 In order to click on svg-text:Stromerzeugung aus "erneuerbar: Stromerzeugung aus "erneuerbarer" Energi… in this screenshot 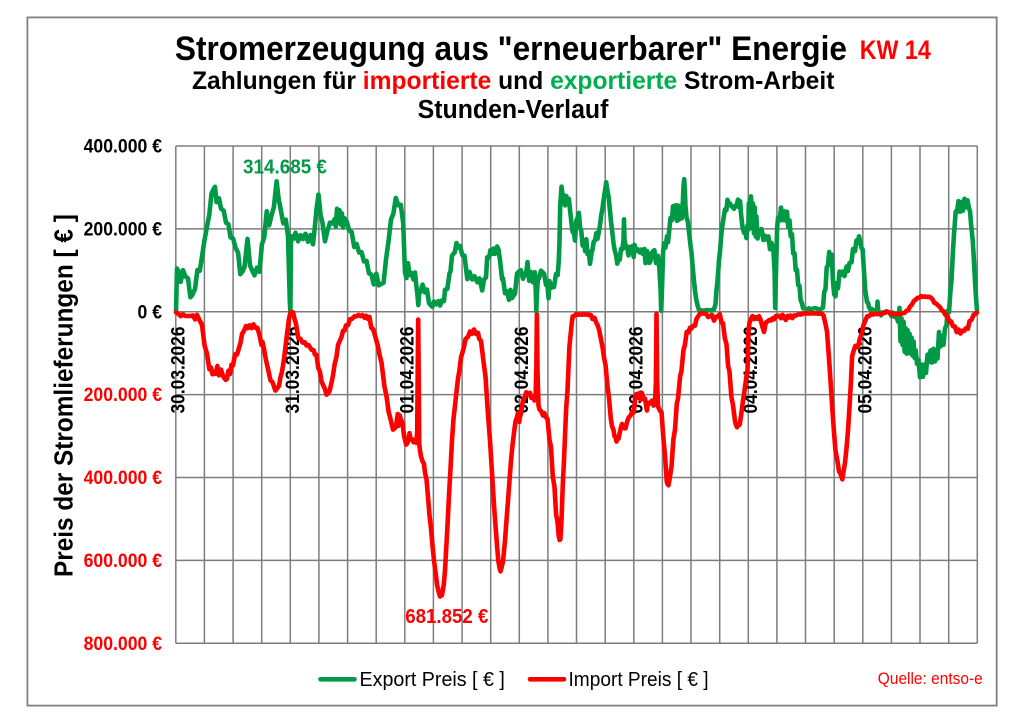, I will do `click(511, 48)`.